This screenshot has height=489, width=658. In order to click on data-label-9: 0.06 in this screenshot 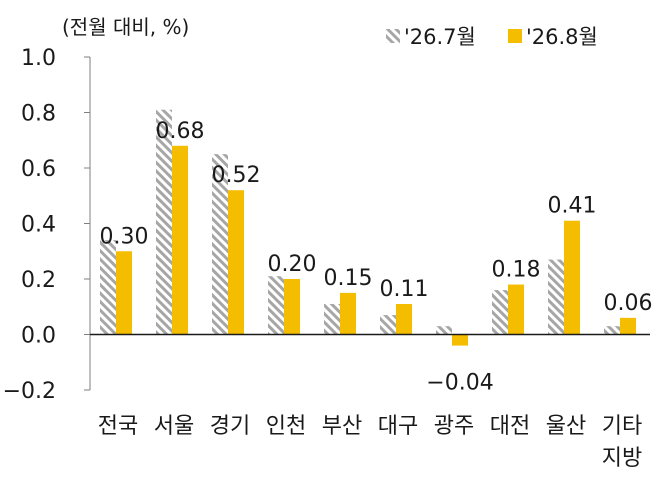, I will do `click(628, 303)`.